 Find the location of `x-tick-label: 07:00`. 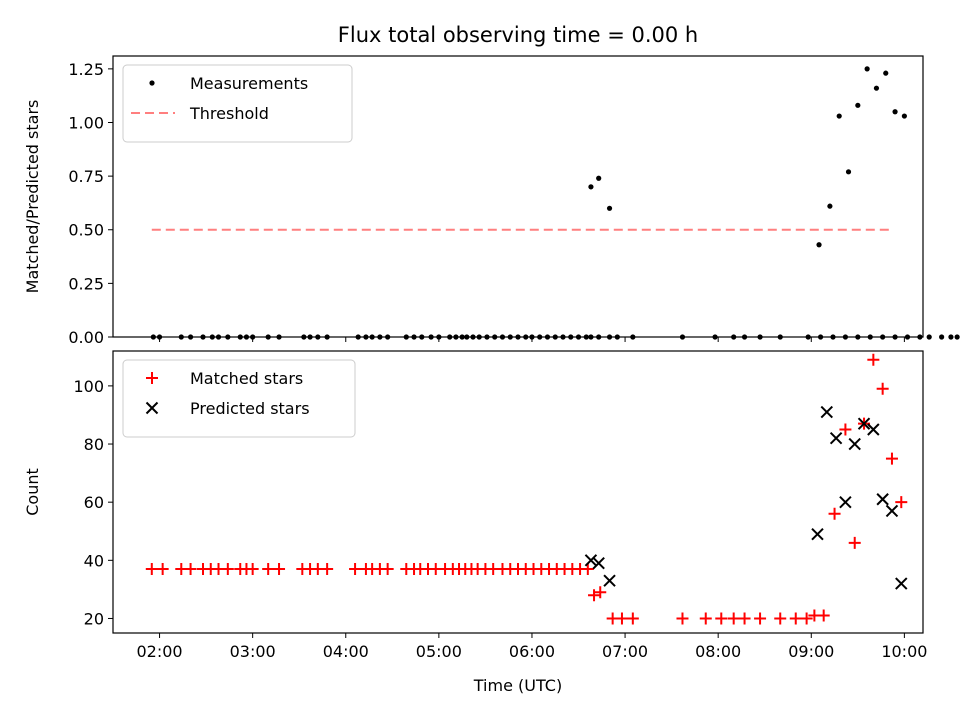

x-tick-label: 07:00 is located at coordinates (625, 651).